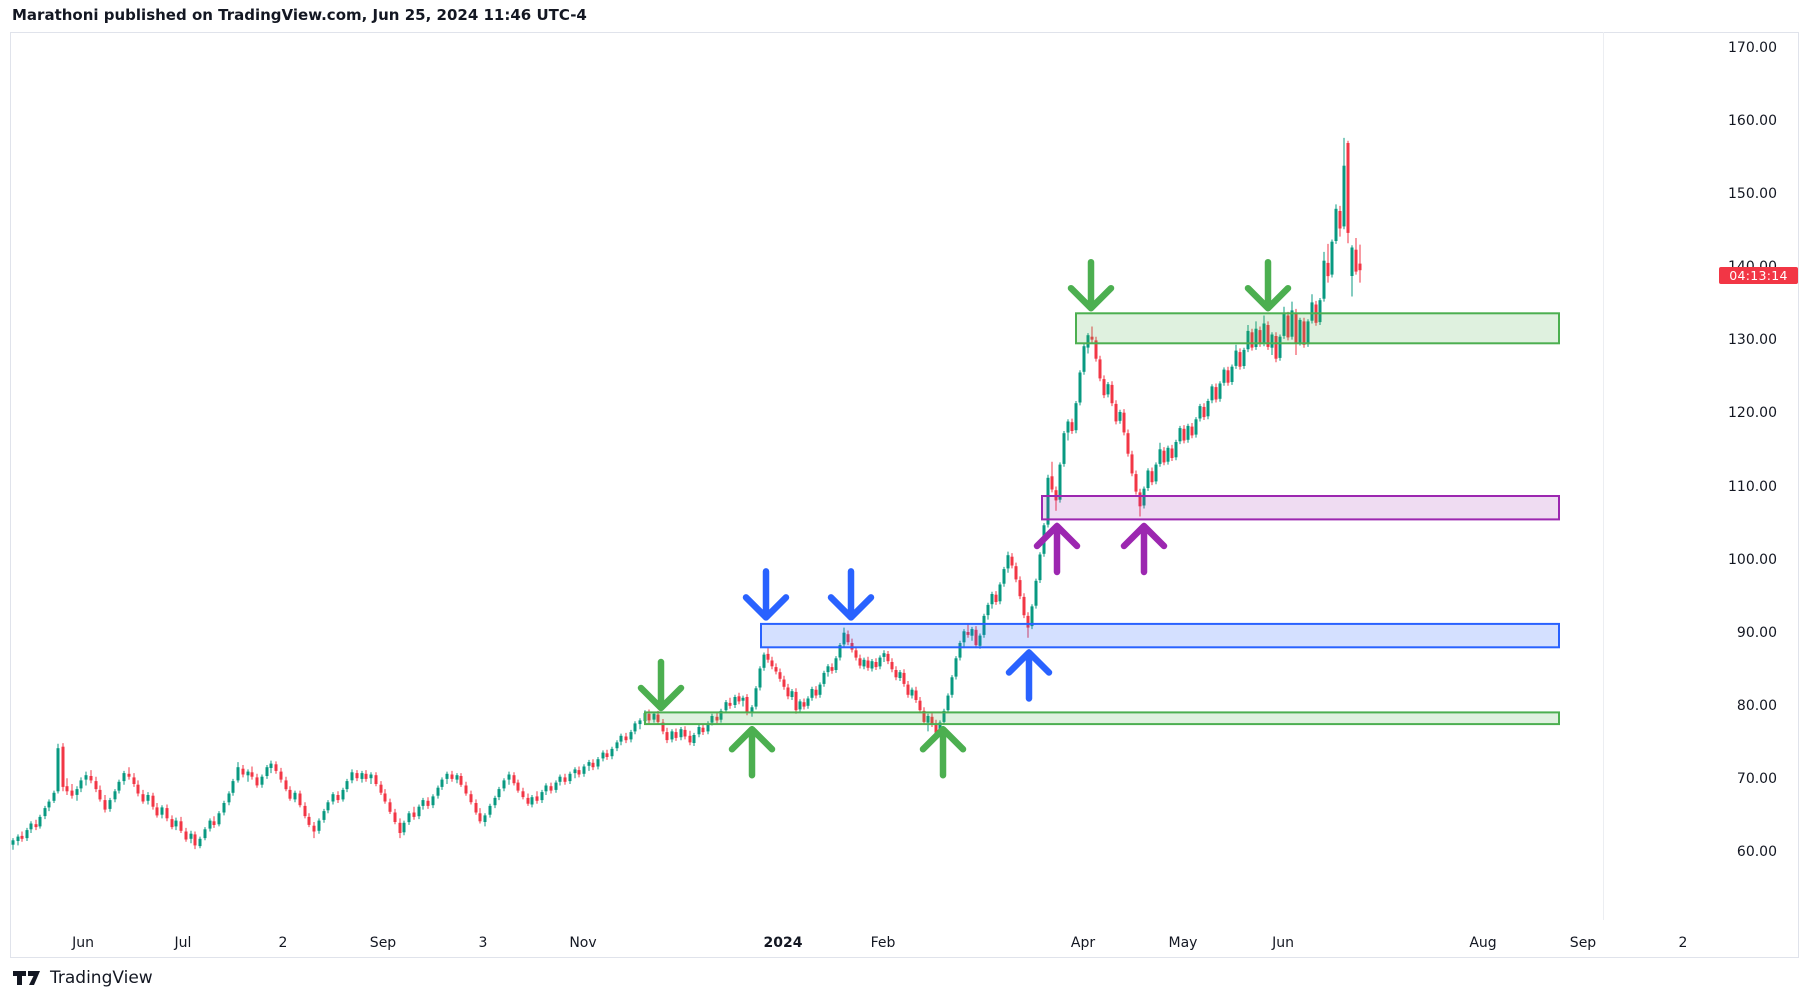  I want to click on price-axis-separator, so click(1603, 476).